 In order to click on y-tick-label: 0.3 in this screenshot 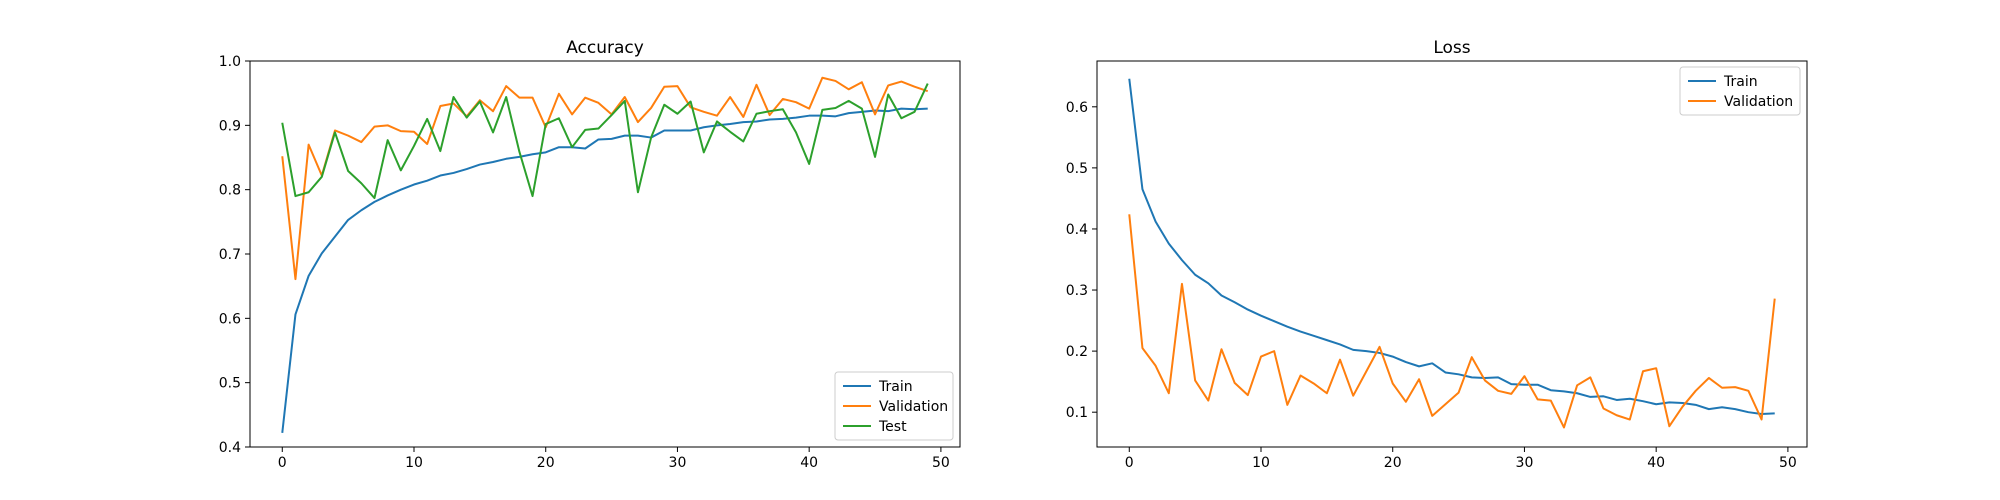, I will do `click(1077, 291)`.